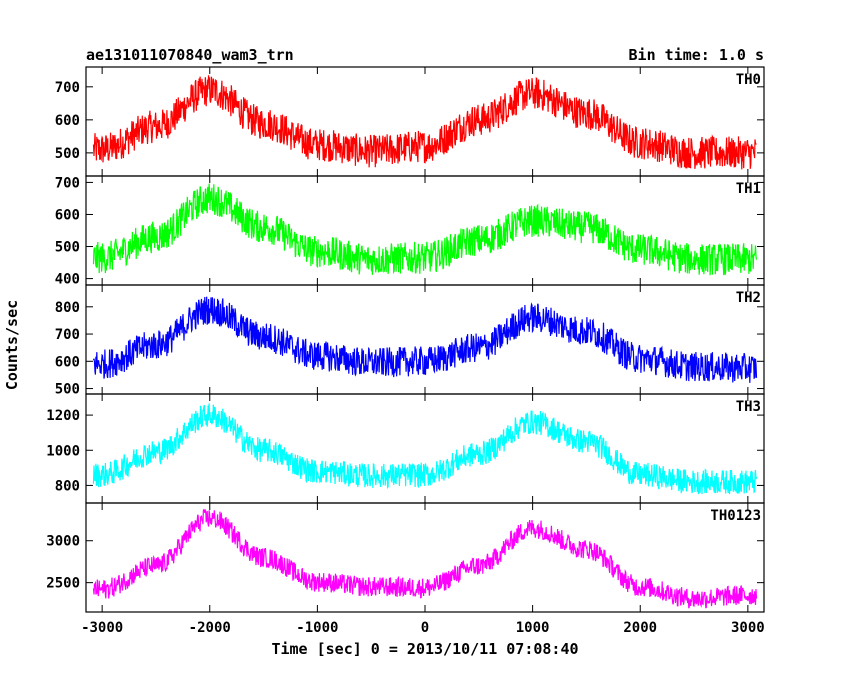  I want to click on panel-label: TH0123, so click(735, 516).